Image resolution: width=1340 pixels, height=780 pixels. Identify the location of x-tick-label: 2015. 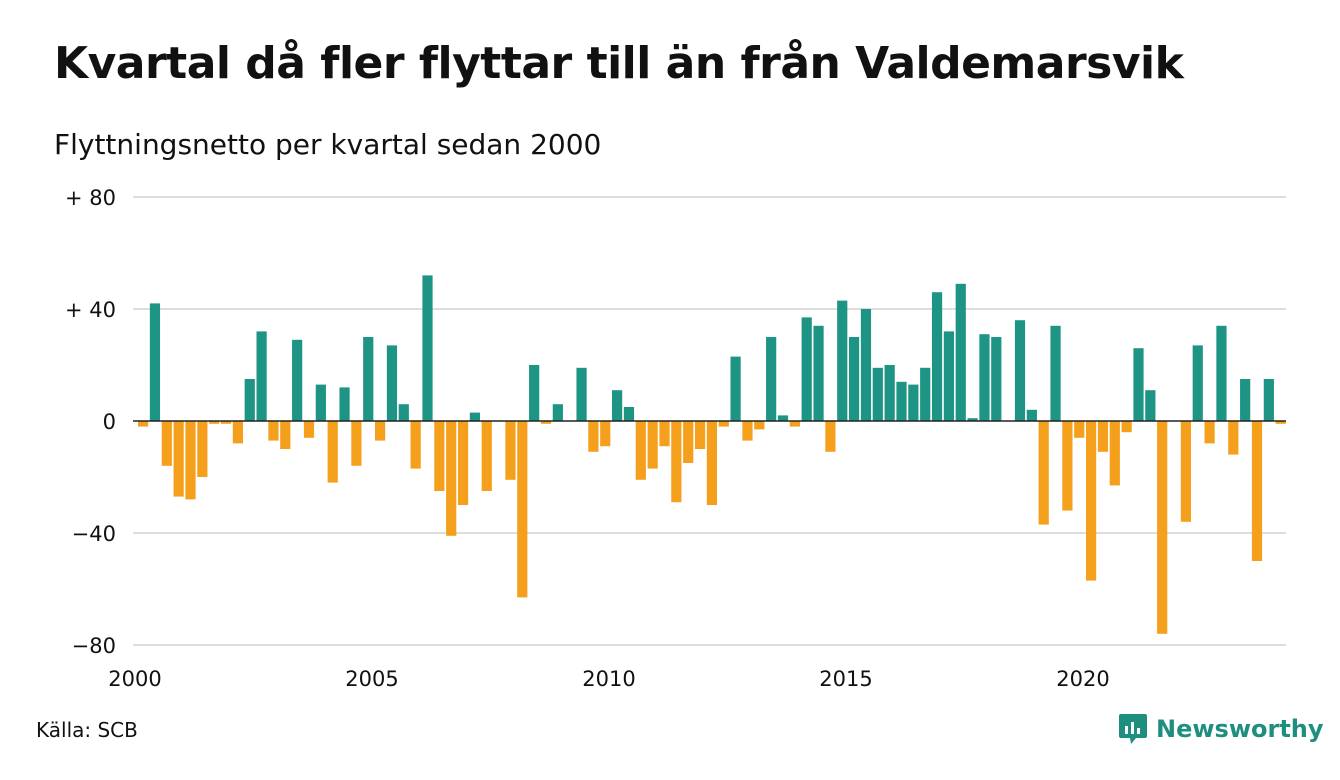
(845, 679).